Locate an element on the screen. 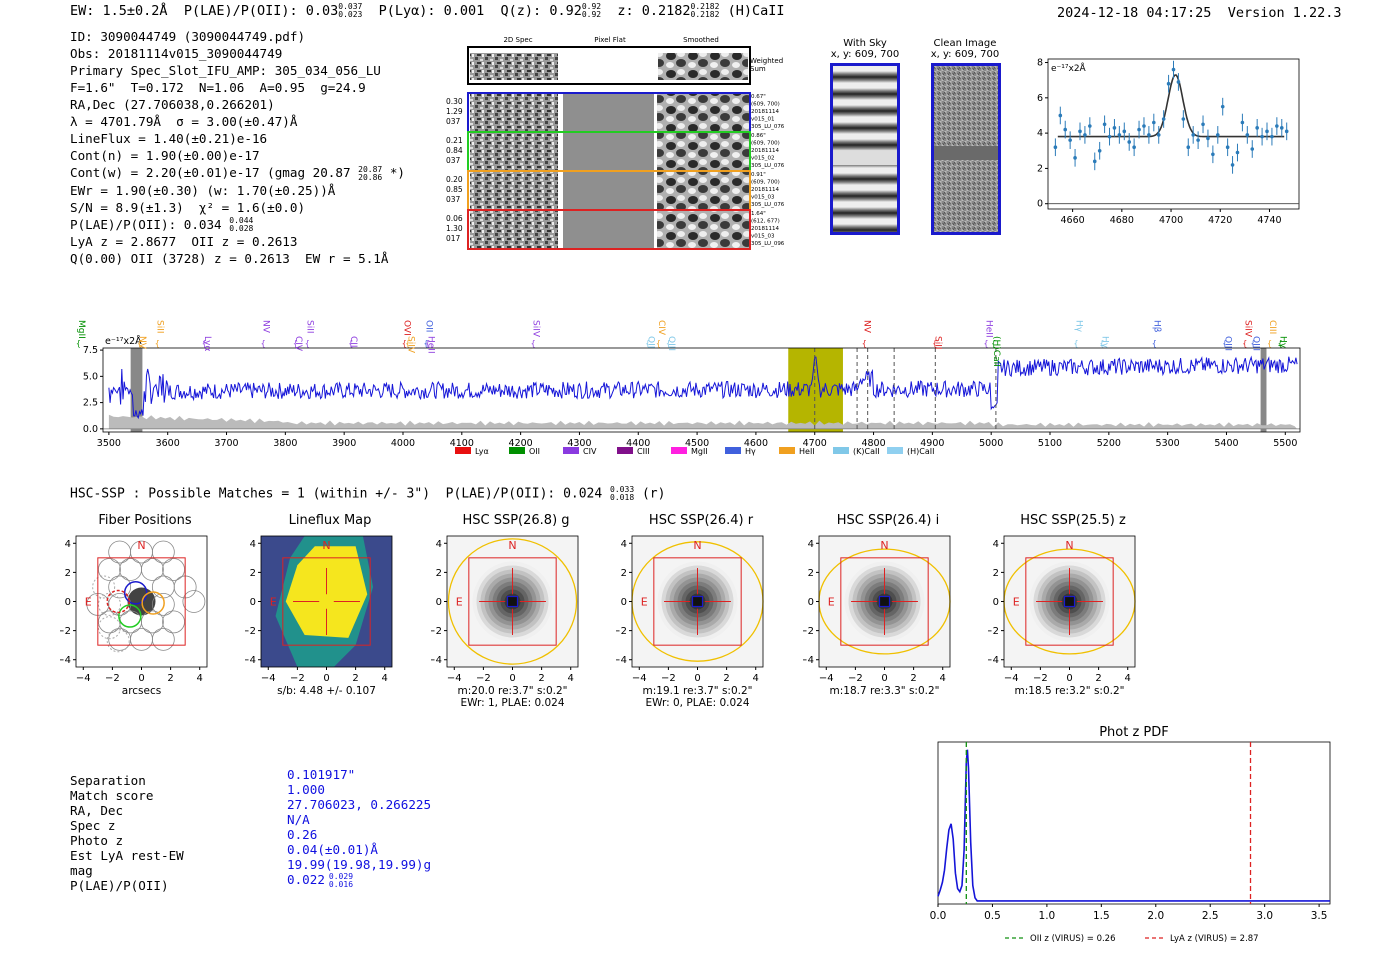 The height and width of the screenshot is (953, 1400). pdf-xtick-label: 3.5 is located at coordinates (1319, 916).